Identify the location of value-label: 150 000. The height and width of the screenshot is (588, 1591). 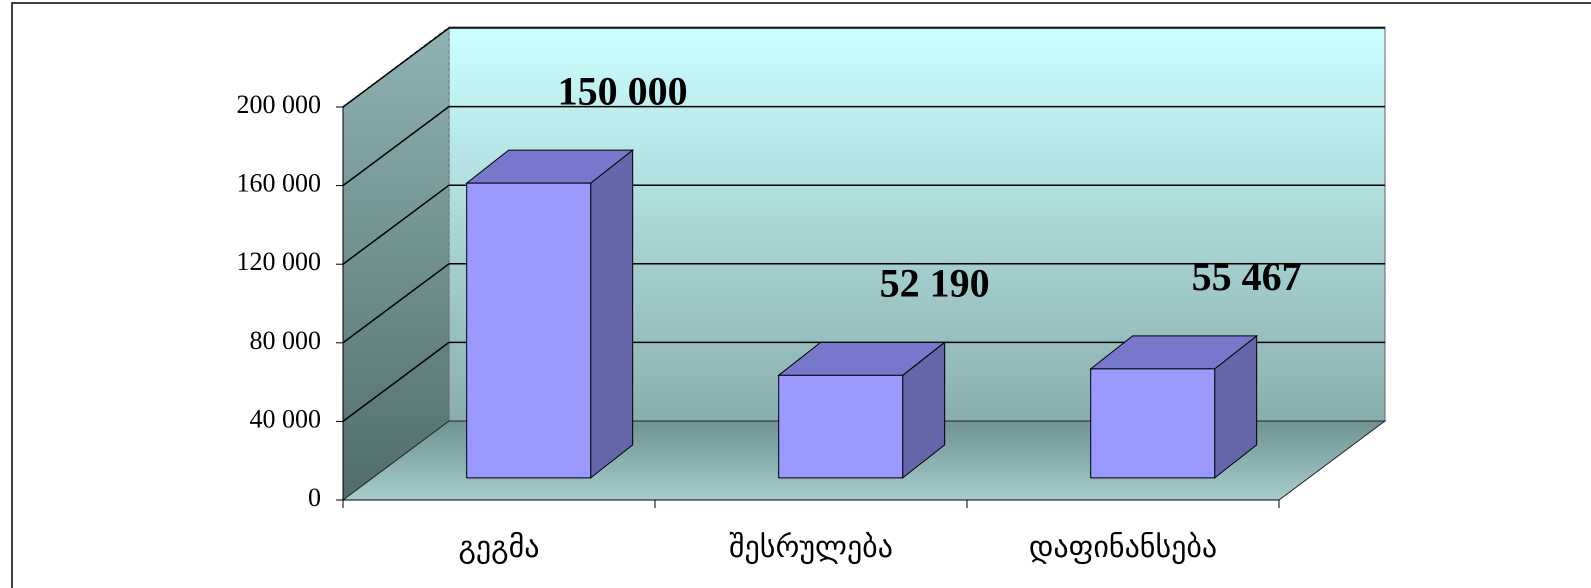
(623, 90).